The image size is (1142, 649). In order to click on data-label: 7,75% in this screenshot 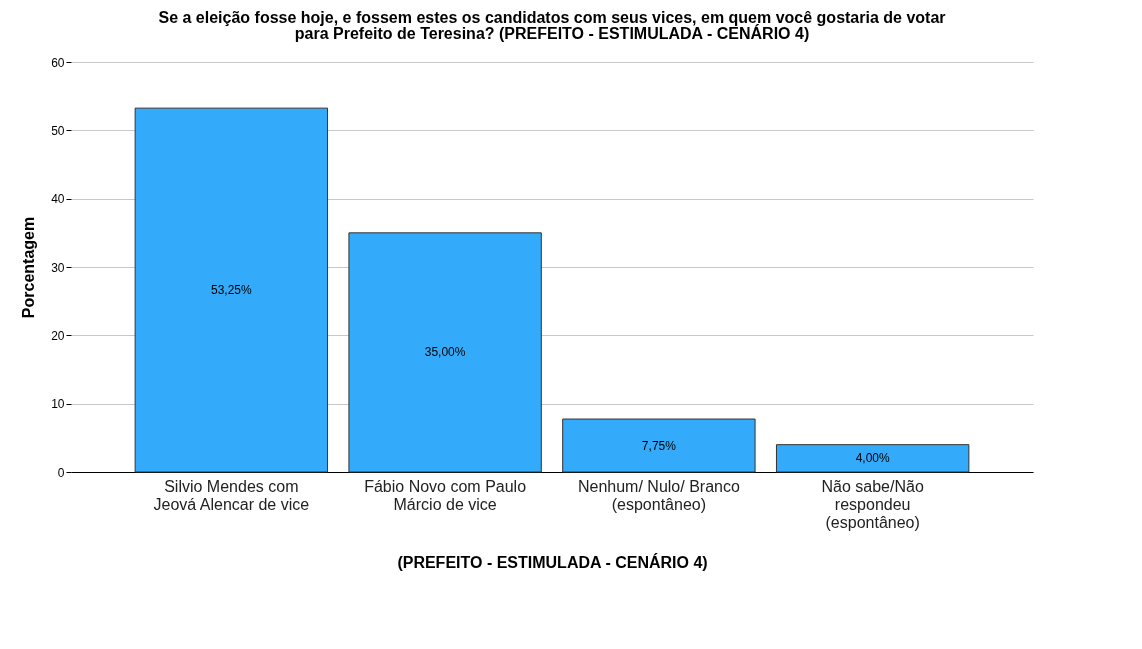, I will do `click(659, 445)`.